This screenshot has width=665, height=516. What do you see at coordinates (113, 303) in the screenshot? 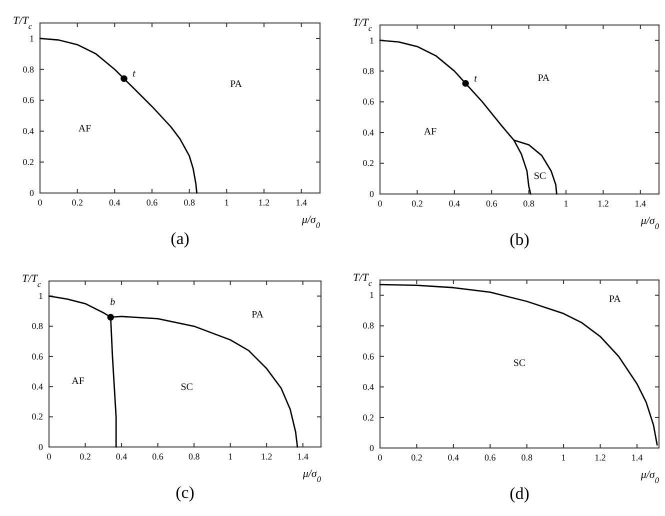
I see `annotation: b` at bounding box center [113, 303].